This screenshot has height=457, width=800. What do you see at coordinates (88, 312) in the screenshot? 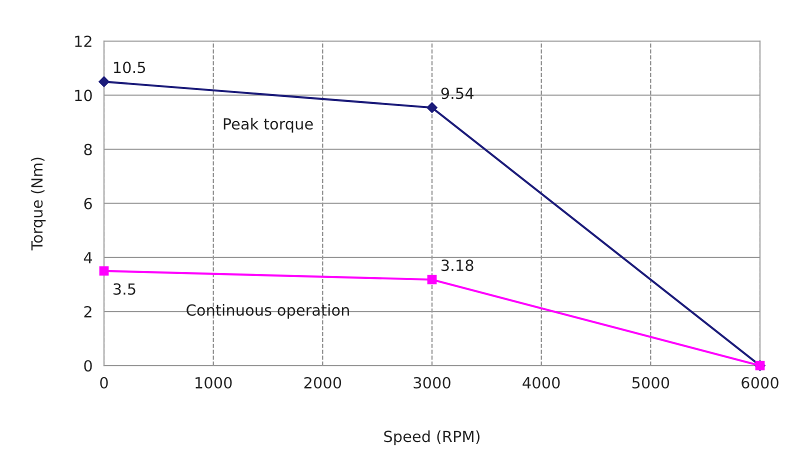
I see `y-tick-label: 2` at bounding box center [88, 312].